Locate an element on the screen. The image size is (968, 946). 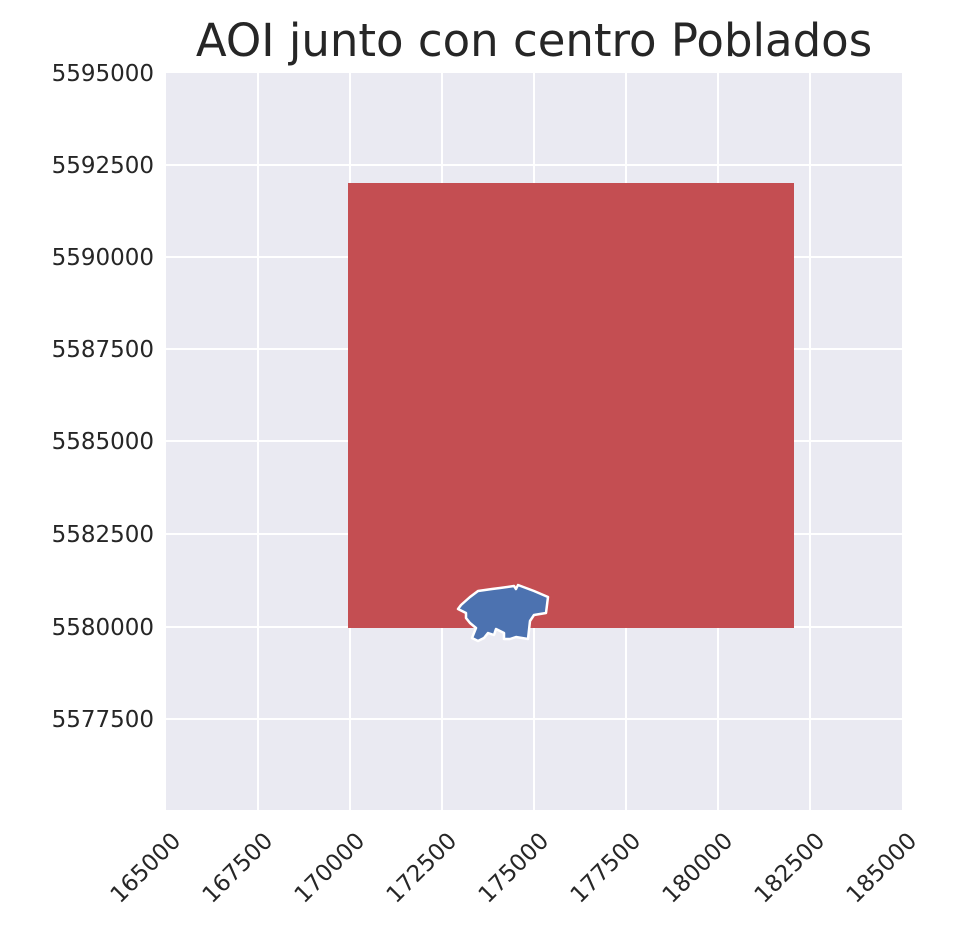
y-tick-label: 5592500 is located at coordinates (102, 166).